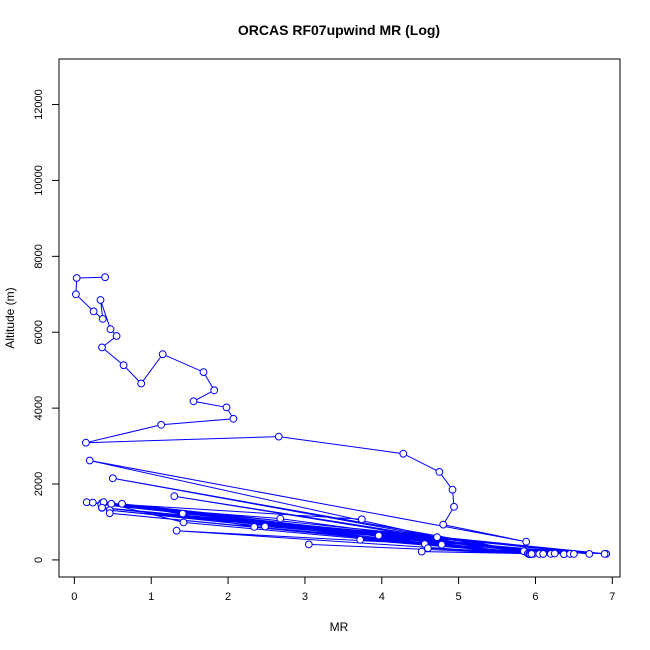 This screenshot has height=650, width=650. I want to click on y-axis: 0 2000 4000 6000 8000 10000 12000, so click(46, 326).